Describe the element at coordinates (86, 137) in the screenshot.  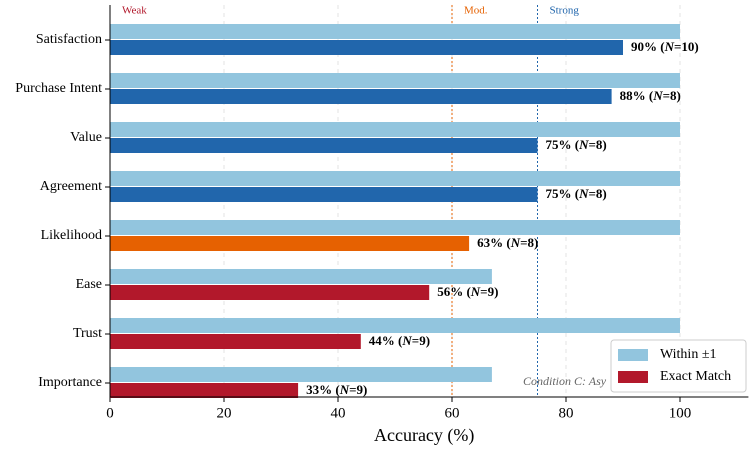
I see `y-tick-label: Value` at that location.